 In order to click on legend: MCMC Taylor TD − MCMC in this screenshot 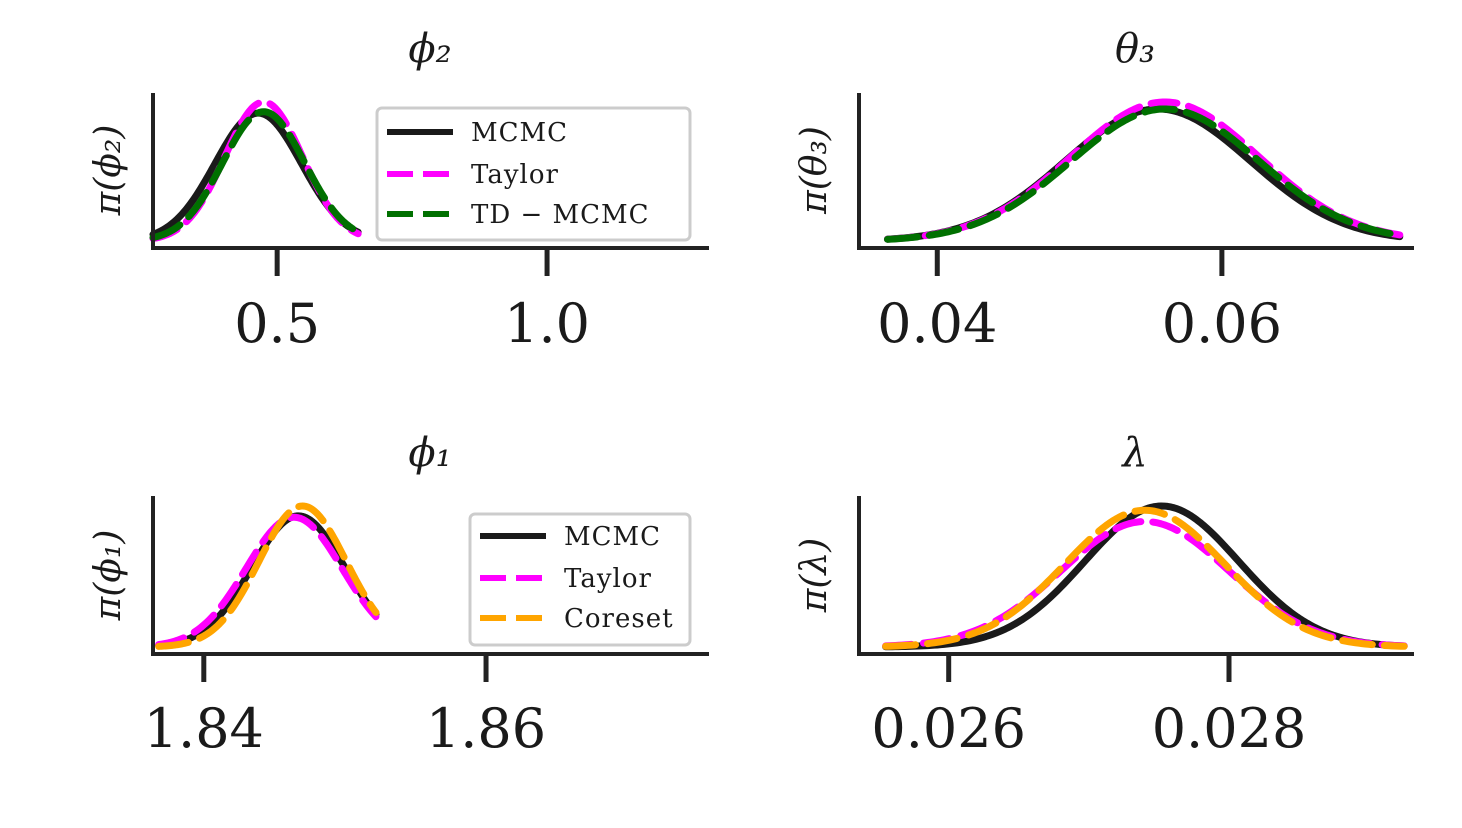, I will do `click(533, 174)`.